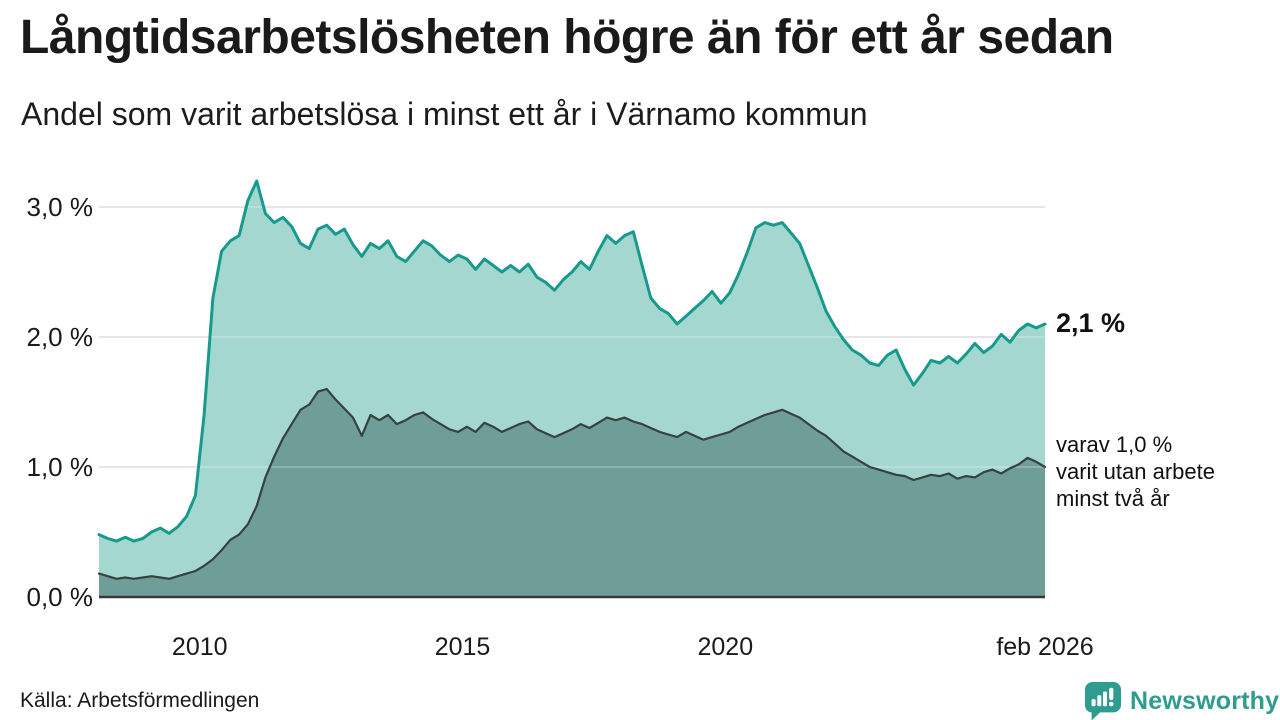  I want to click on y-tick-label-1: 1,0 %, so click(60, 467).